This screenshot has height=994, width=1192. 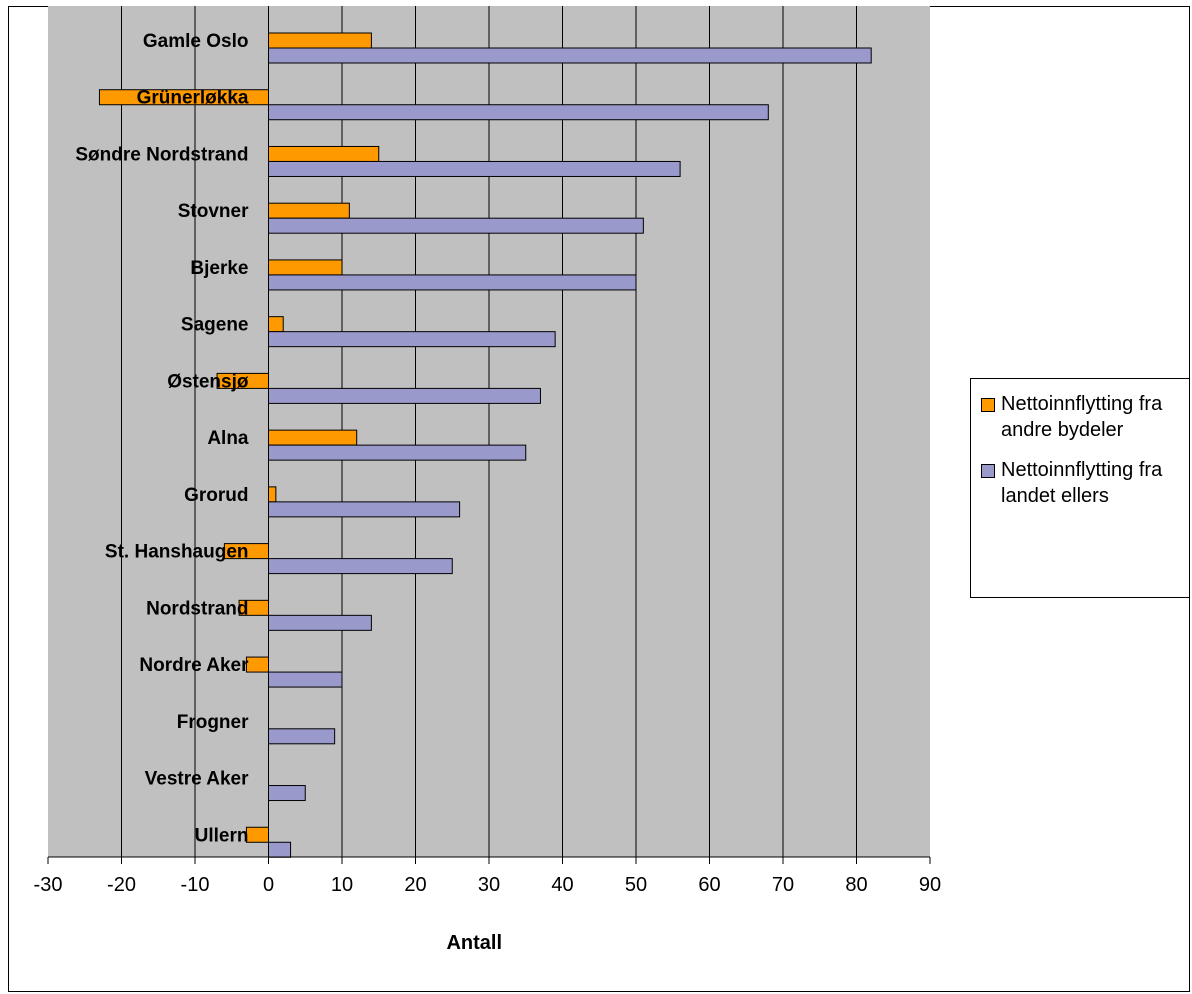 What do you see at coordinates (988, 405) in the screenshot?
I see `legend-swatch-orange` at bounding box center [988, 405].